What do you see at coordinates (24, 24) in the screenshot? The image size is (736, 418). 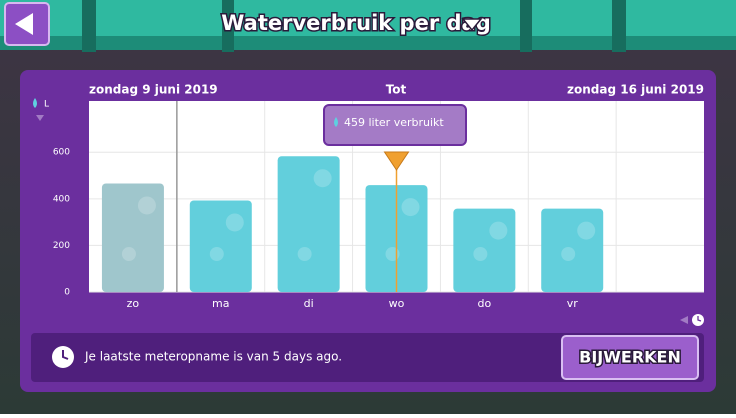 I see `back-arrow` at bounding box center [24, 24].